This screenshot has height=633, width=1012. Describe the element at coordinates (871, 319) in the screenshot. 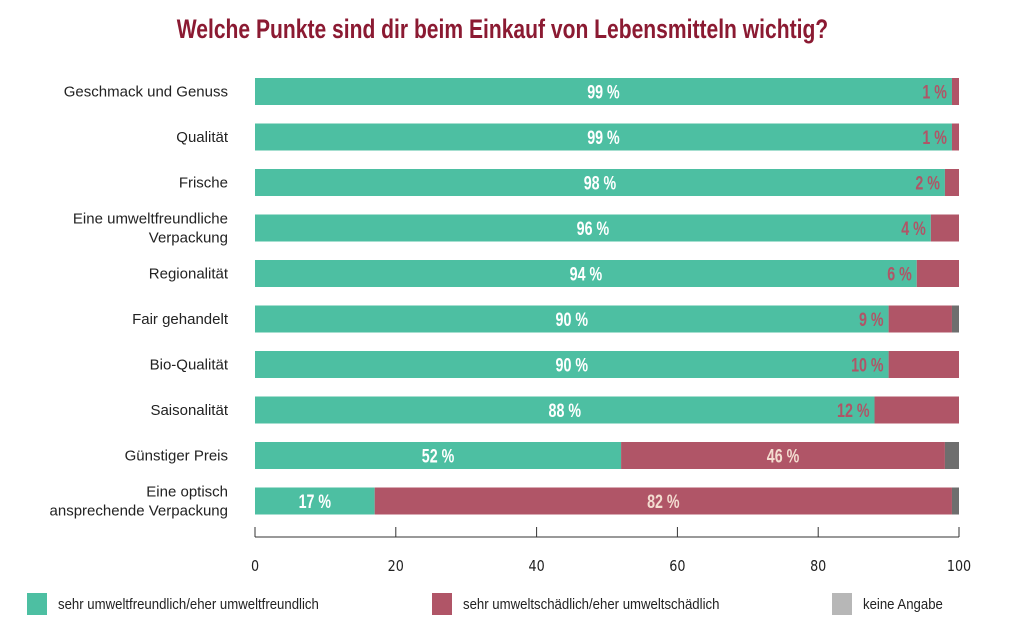

I see `value-label: 9 %` at that location.